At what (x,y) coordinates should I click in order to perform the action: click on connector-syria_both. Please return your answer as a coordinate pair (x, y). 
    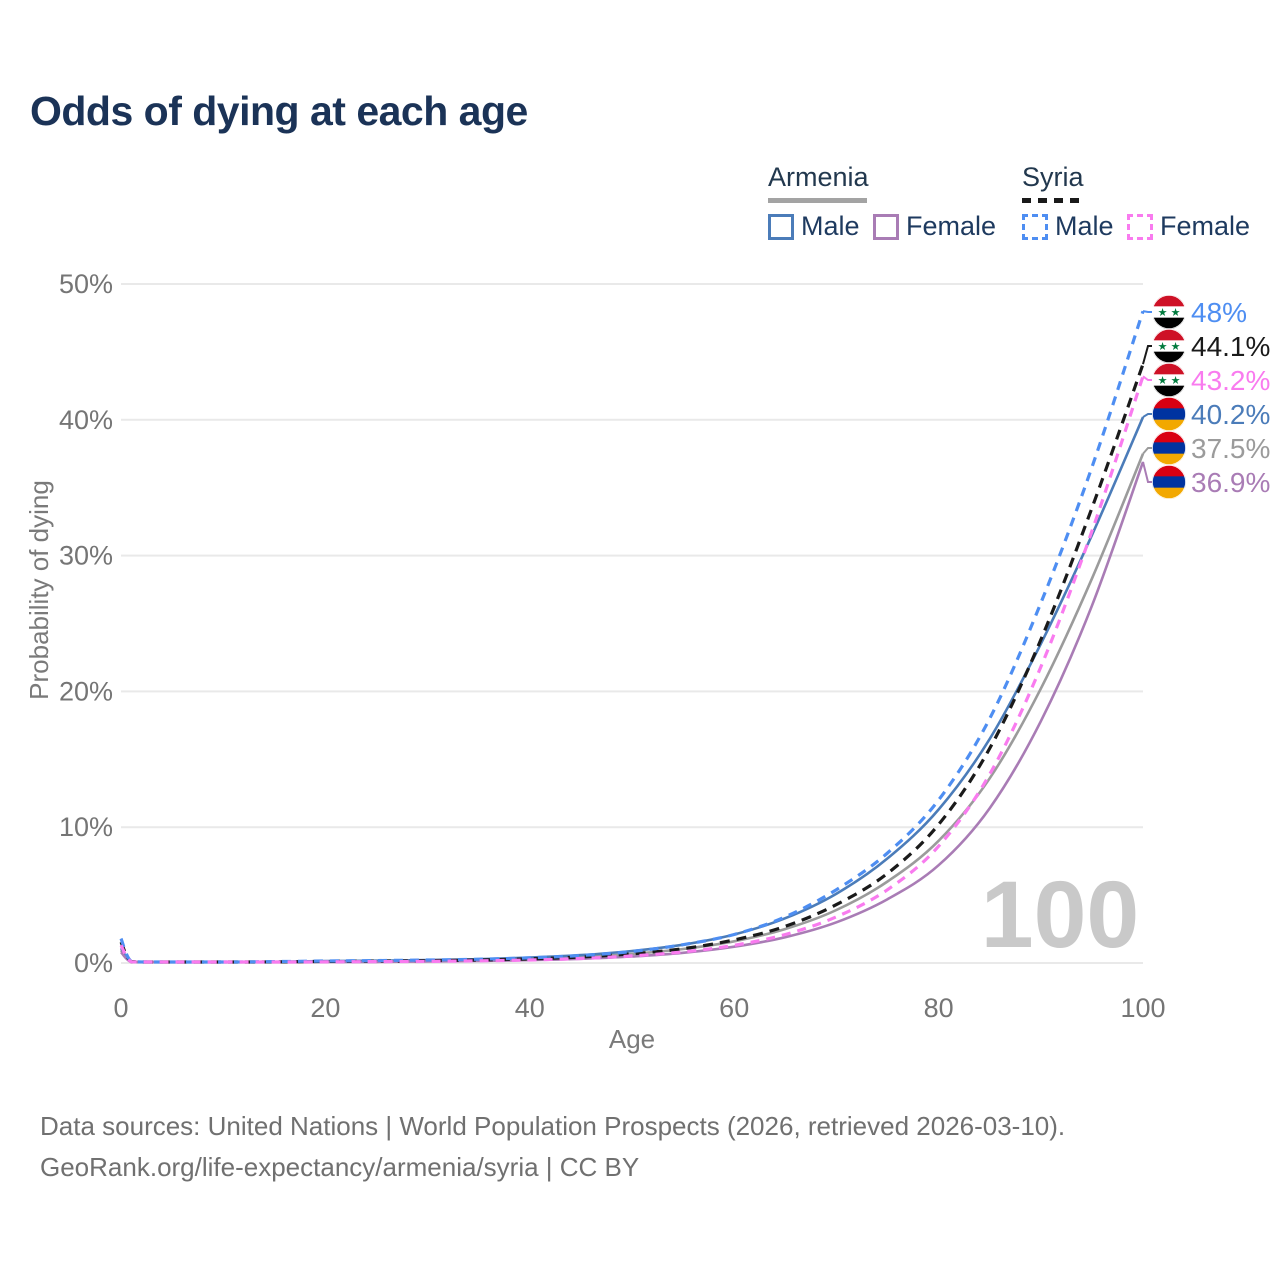
    Looking at the image, I should click on (1147, 355).